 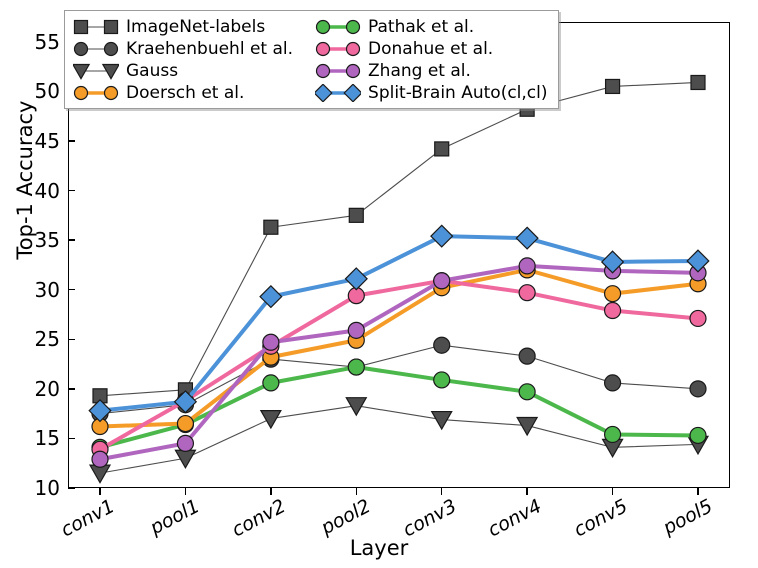 What do you see at coordinates (399, 440) in the screenshot?
I see `series-gauss` at bounding box center [399, 440].